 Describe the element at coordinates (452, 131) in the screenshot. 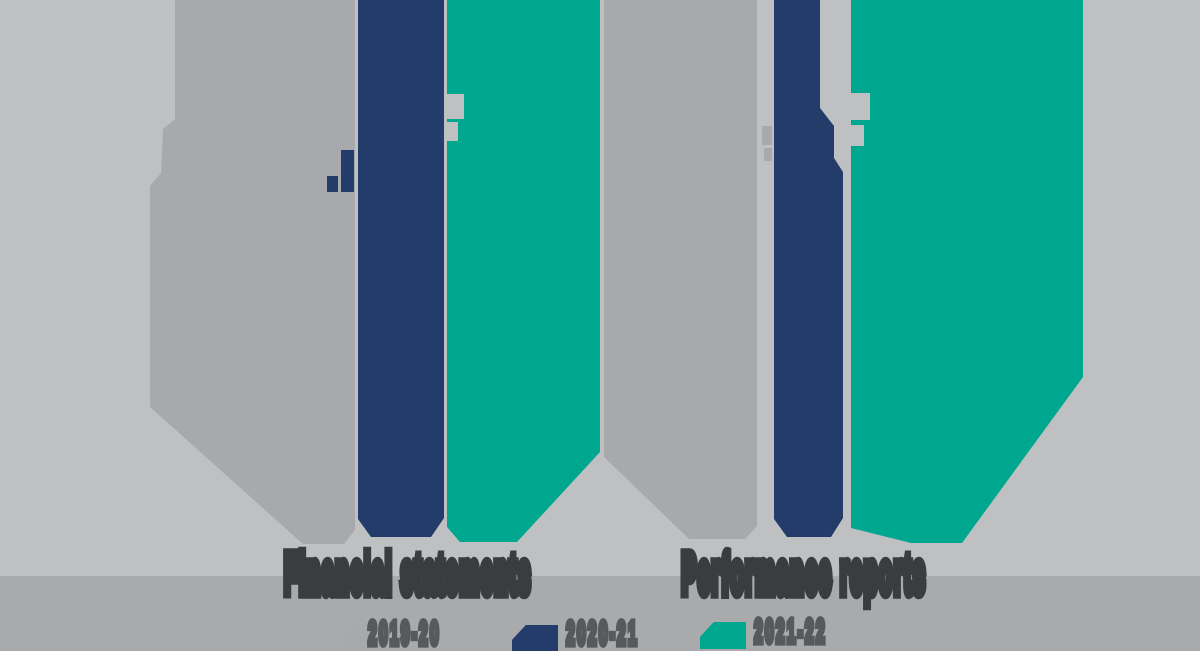

I see `label-artifact-teal-1b` at that location.